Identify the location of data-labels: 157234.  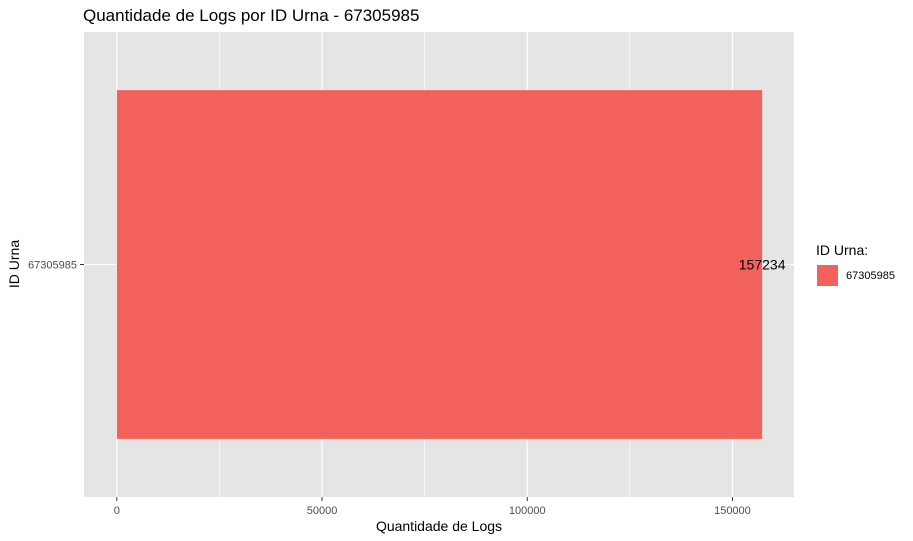
(762, 265).